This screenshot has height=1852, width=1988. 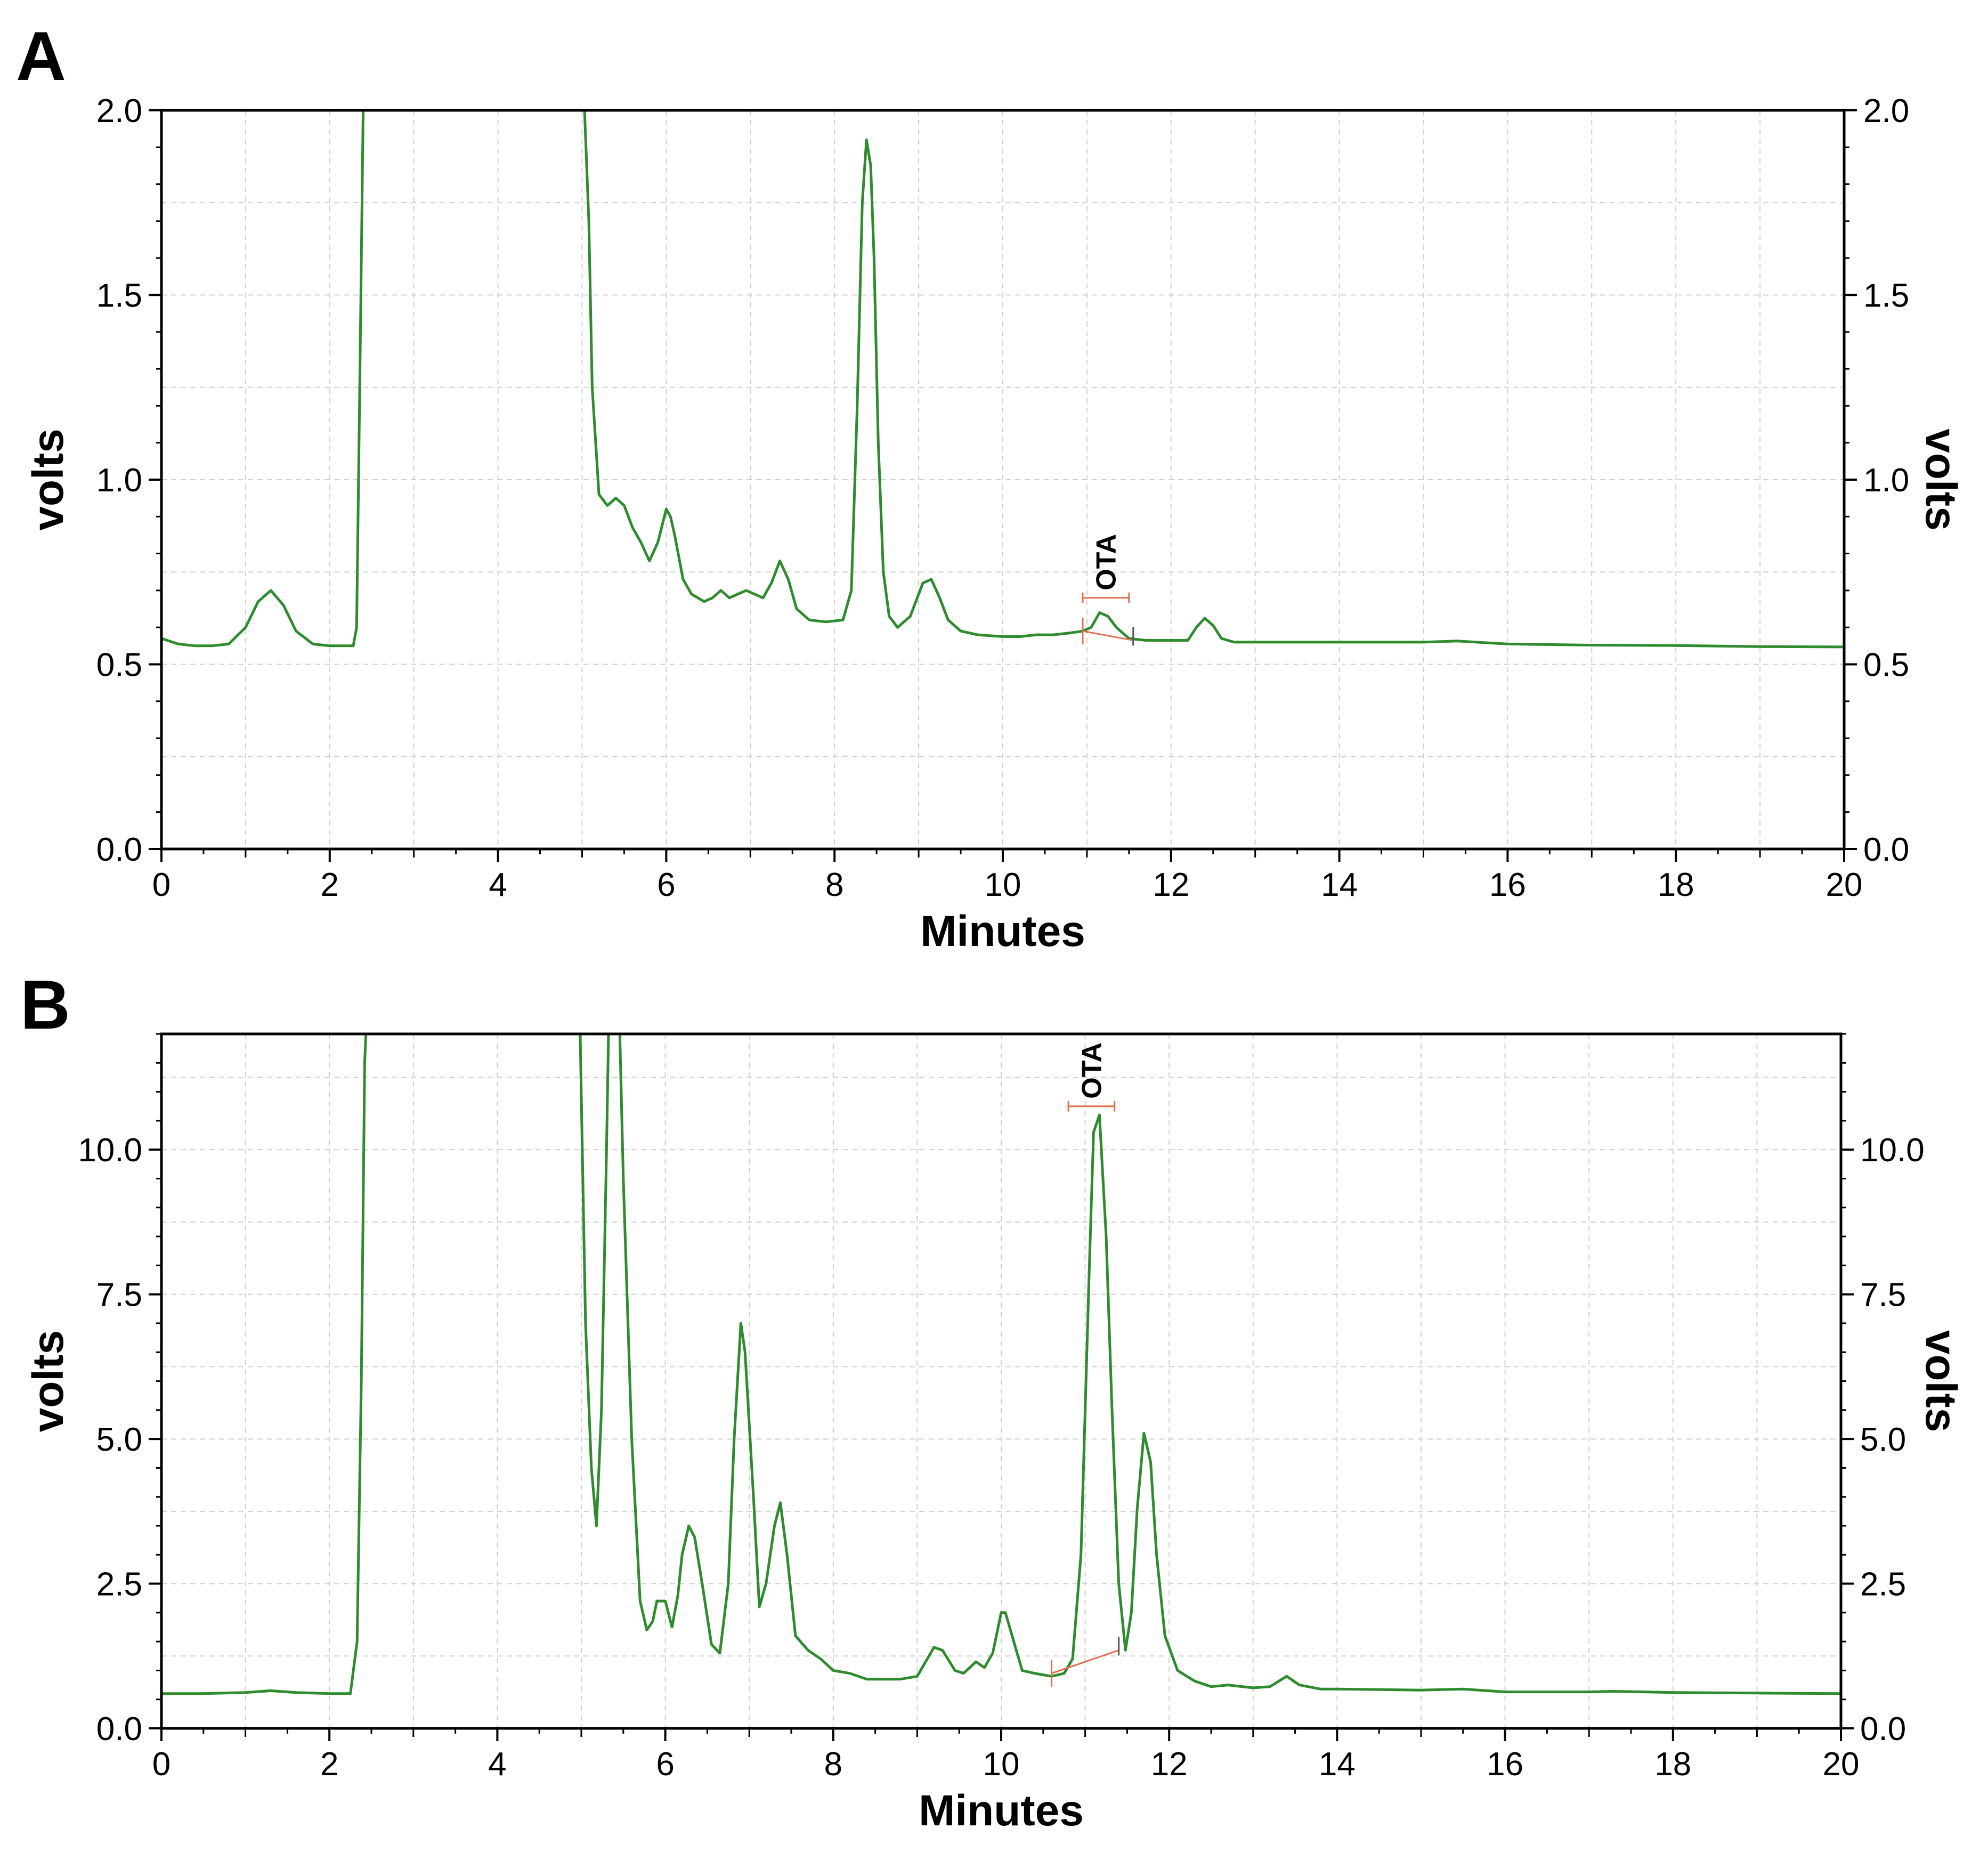 I want to click on x-tick-label-a: 4, so click(x=498, y=885).